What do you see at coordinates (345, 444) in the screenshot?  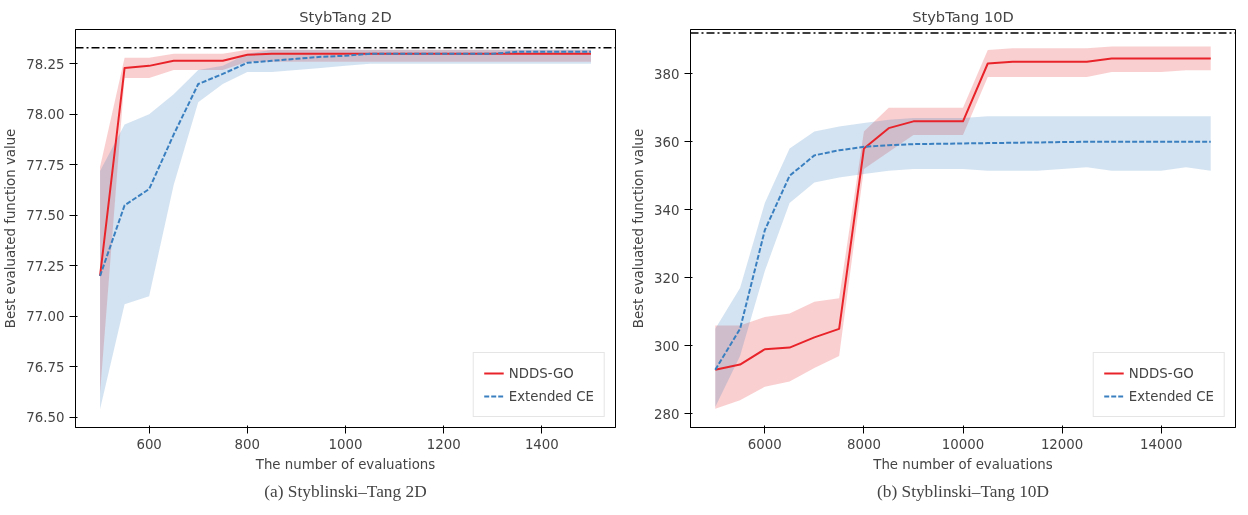 I see `x-tick-label: 1000` at bounding box center [345, 444].